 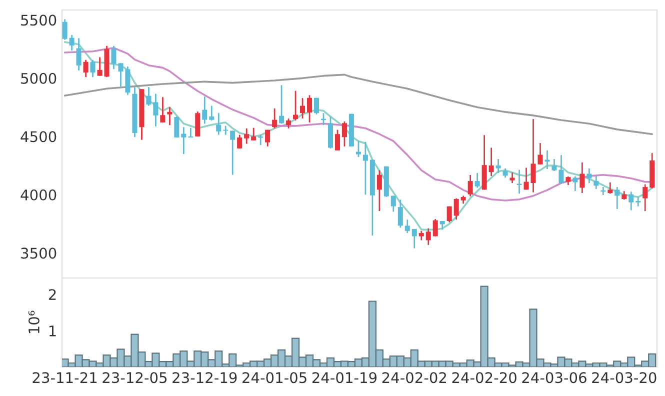 I want to click on y-tick-label: 5000, so click(x=38, y=78).